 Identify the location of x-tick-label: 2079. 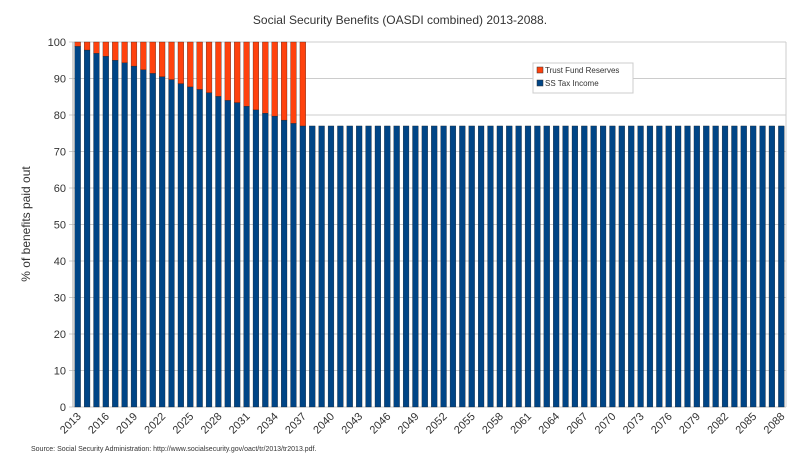
(690, 424).